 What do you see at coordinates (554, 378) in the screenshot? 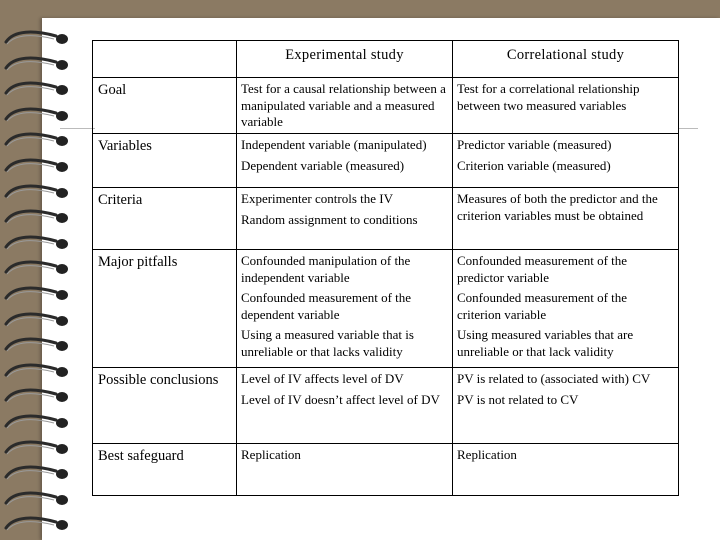
I see `cell-text: PV is related to (associated with) CV` at bounding box center [554, 378].